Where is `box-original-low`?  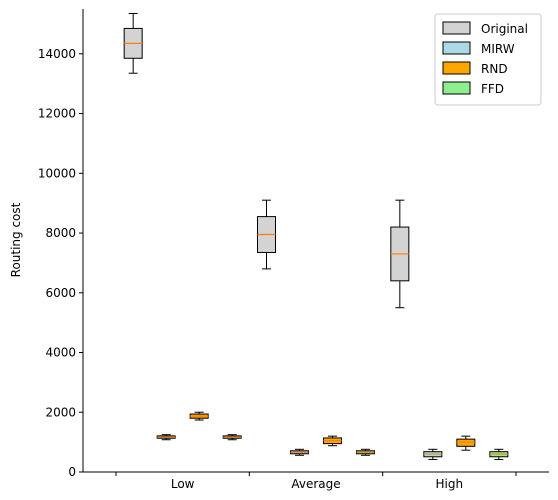
box-original-low is located at coordinates (133, 43).